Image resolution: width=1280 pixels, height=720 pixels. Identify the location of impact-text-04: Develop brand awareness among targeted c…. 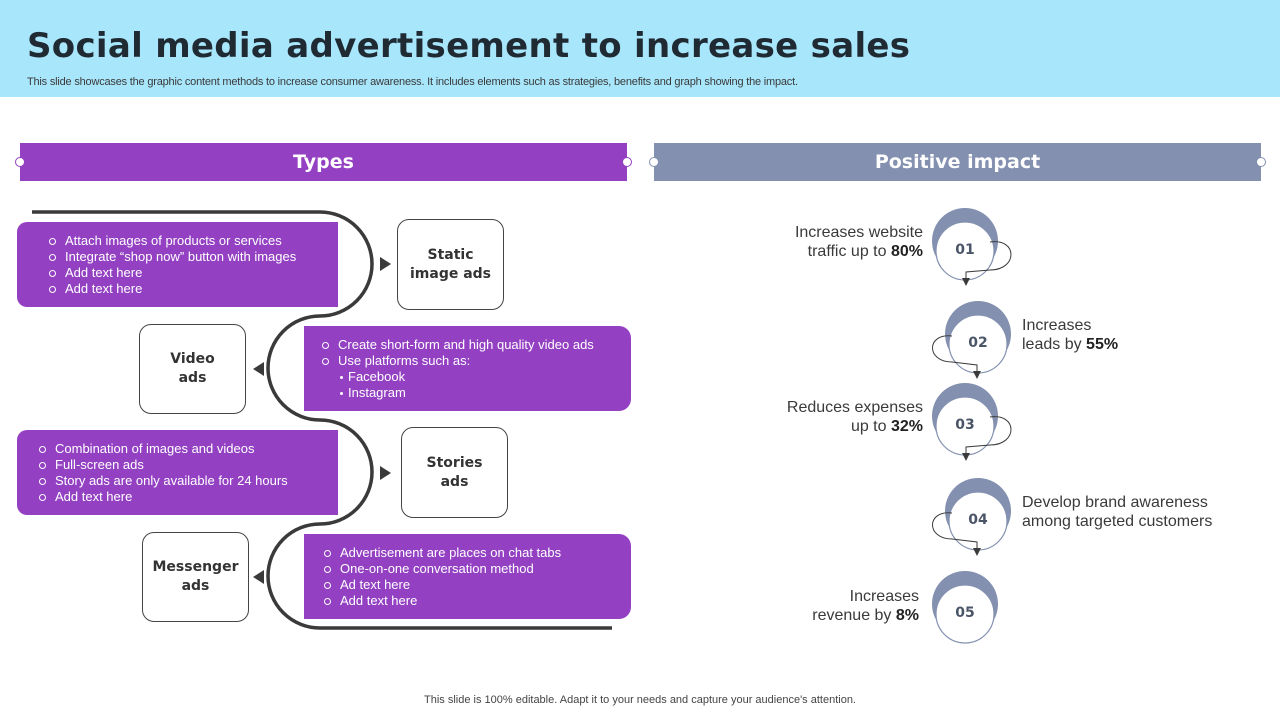
(1117, 512).